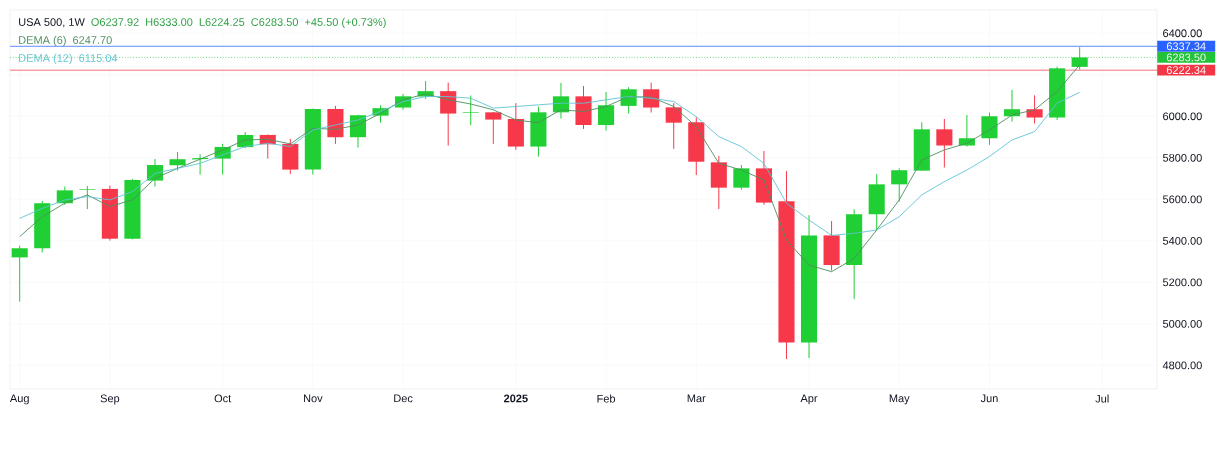 The height and width of the screenshot is (452, 1231). What do you see at coordinates (110, 399) in the screenshot?
I see `x-tick-label: Sep` at bounding box center [110, 399].